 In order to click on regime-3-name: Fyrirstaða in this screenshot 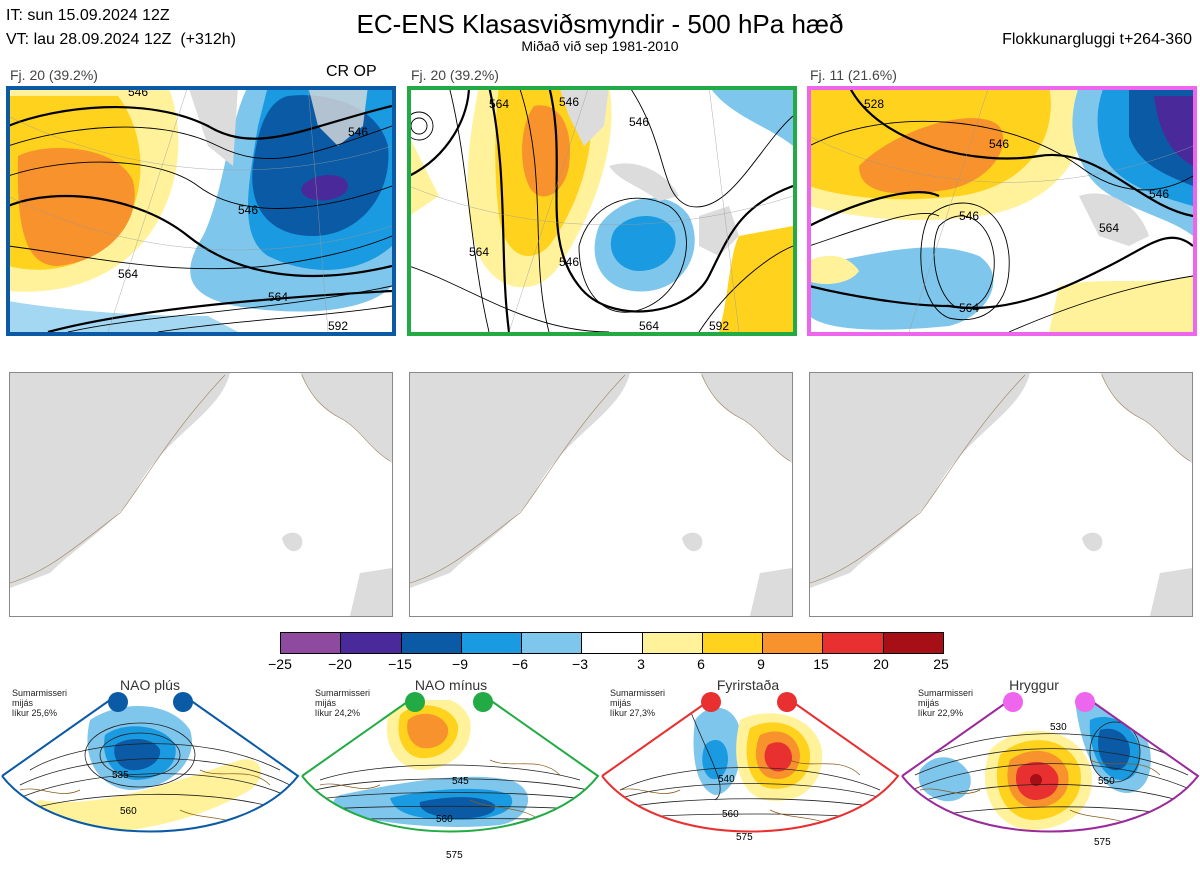, I will do `click(748, 685)`.